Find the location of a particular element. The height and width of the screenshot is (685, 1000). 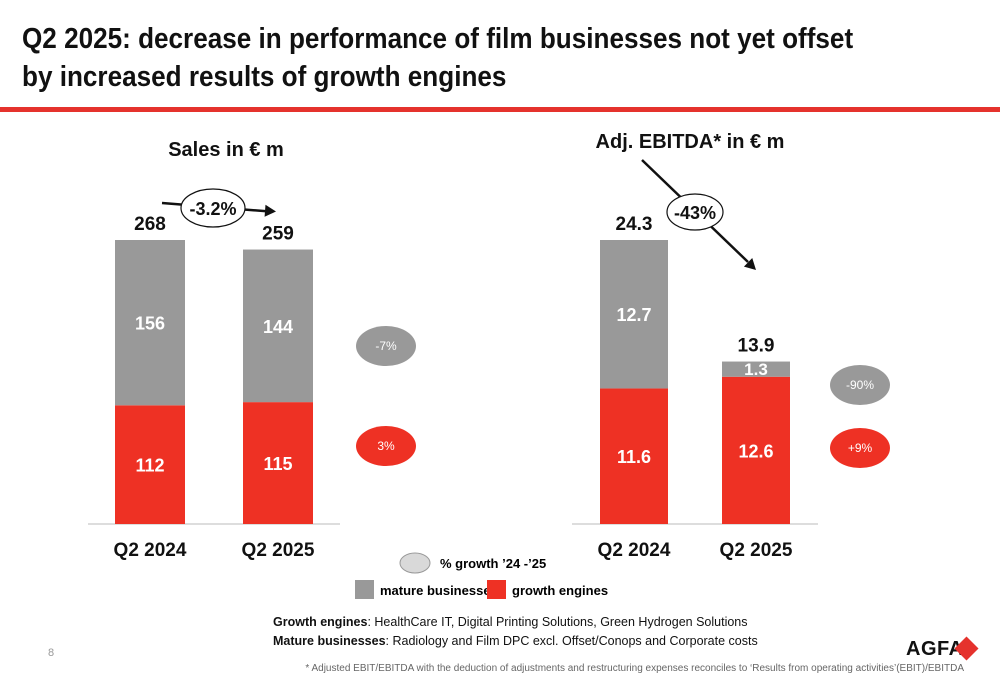

data-label-growth: 115 is located at coordinates (277, 464).